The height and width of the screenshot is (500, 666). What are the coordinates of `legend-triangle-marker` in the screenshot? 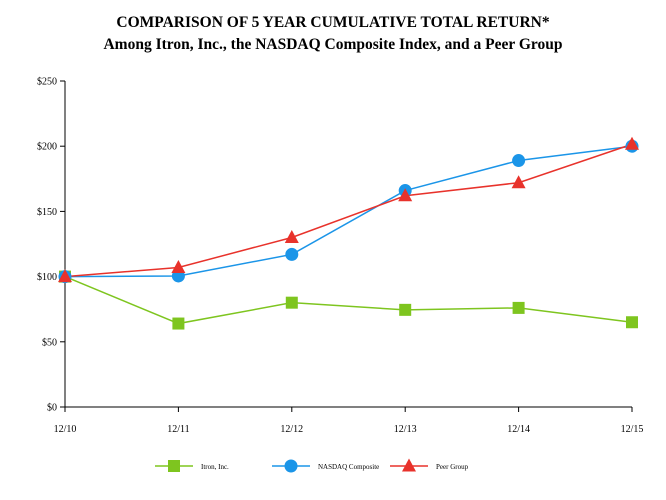 It's located at (409, 465).